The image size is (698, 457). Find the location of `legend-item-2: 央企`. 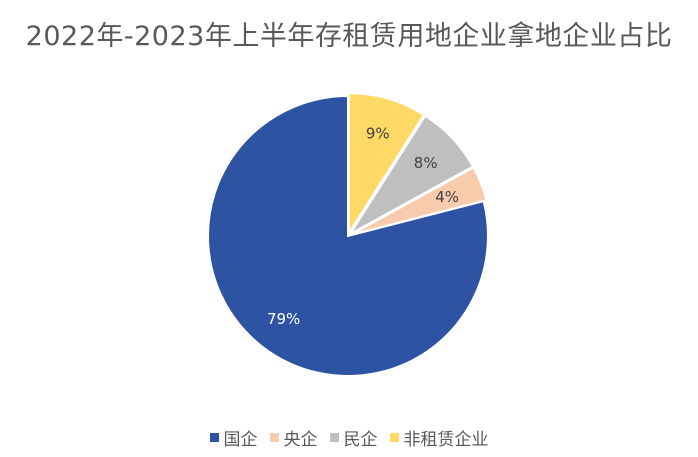

legend-item-2: 央企 is located at coordinates (293, 437).